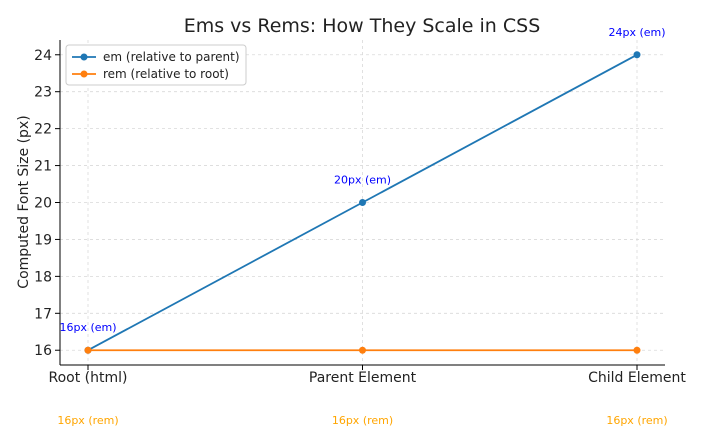  Describe the element at coordinates (637, 378) in the screenshot. I see `x-tick-label-2: Child Element` at that location.